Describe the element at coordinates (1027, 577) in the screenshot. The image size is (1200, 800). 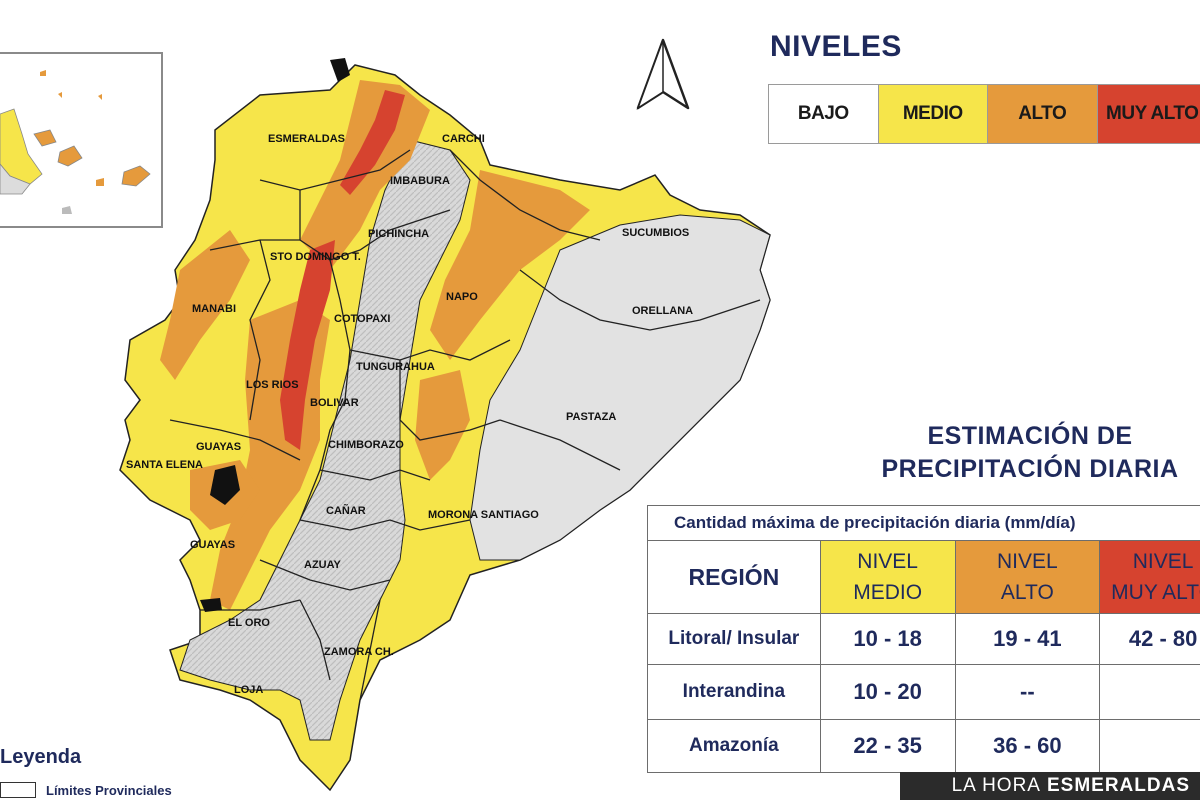
I see `header-nivel-alto: NIVEL ALTO` at that location.